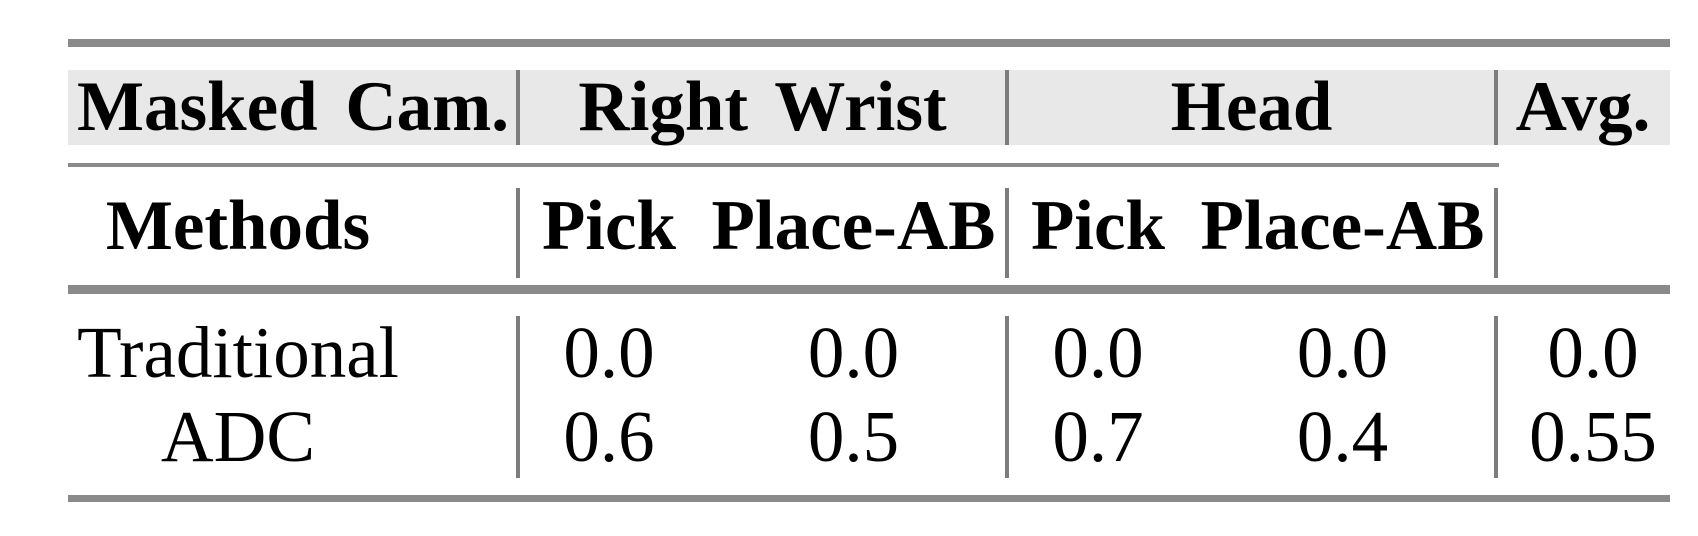 Image resolution: width=1698 pixels, height=536 pixels. What do you see at coordinates (518, 107) in the screenshot?
I see `vertical-divider-methods-band` at bounding box center [518, 107].